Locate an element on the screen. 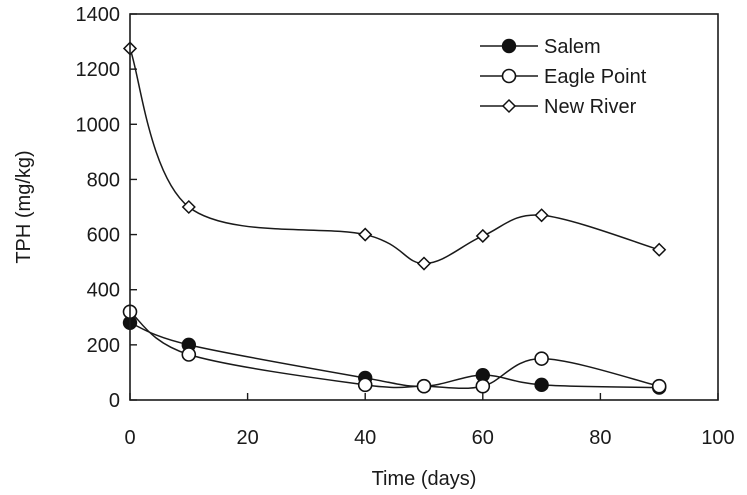 This screenshot has height=495, width=747. x-tick-label: 60 is located at coordinates (483, 438).